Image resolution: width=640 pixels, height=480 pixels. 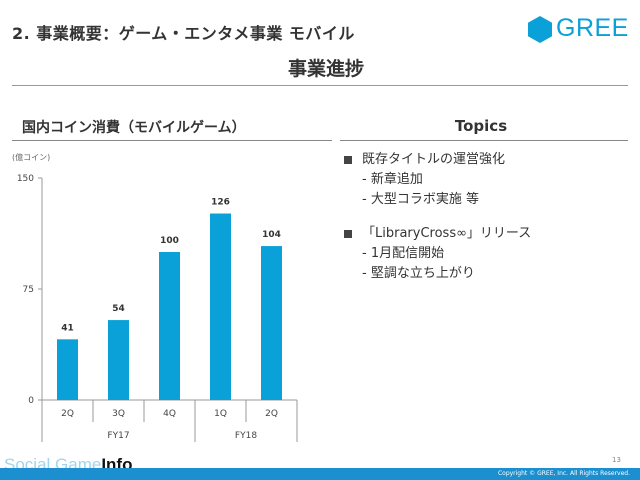 I want to click on topic-heading: 「LibraryCross∞」リリース, so click(x=484, y=234).